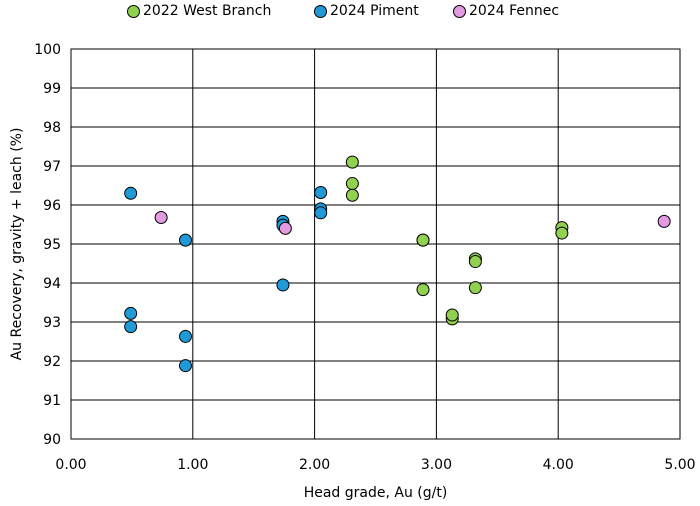 The height and width of the screenshot is (506, 700). Describe the element at coordinates (70, 465) in the screenshot. I see `x-tick-label: 0.00` at that location.